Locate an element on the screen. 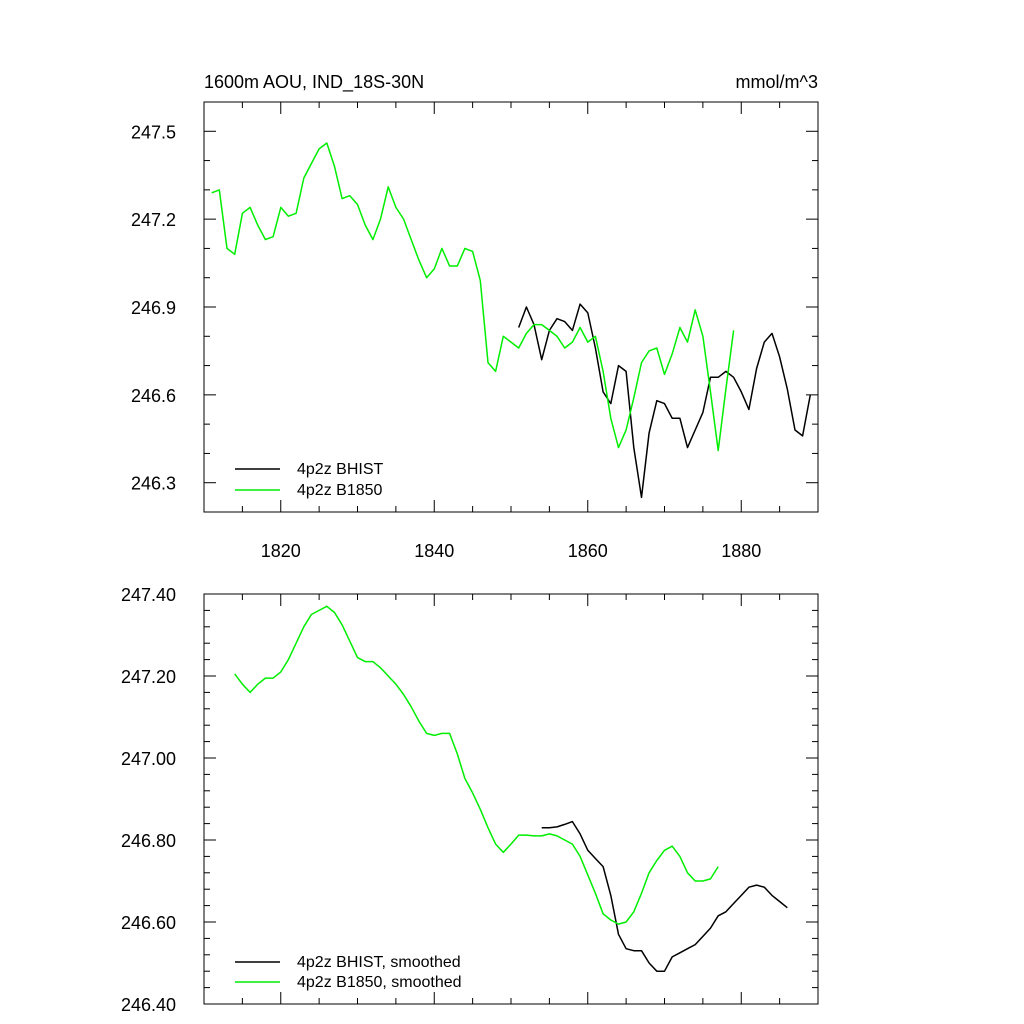 This screenshot has height=1024, width=1024. legend-label-b1850: 4p2z B1850 is located at coordinates (340, 490).